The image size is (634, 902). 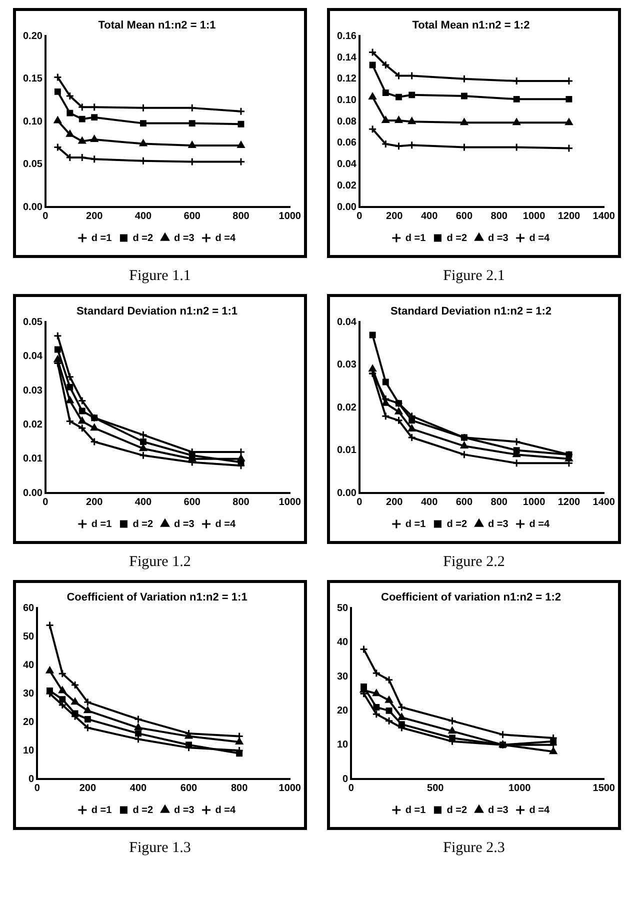 What do you see at coordinates (157, 26) in the screenshot?
I see `chart-title: Total Mean n1:n2 = 1:1` at bounding box center [157, 26].